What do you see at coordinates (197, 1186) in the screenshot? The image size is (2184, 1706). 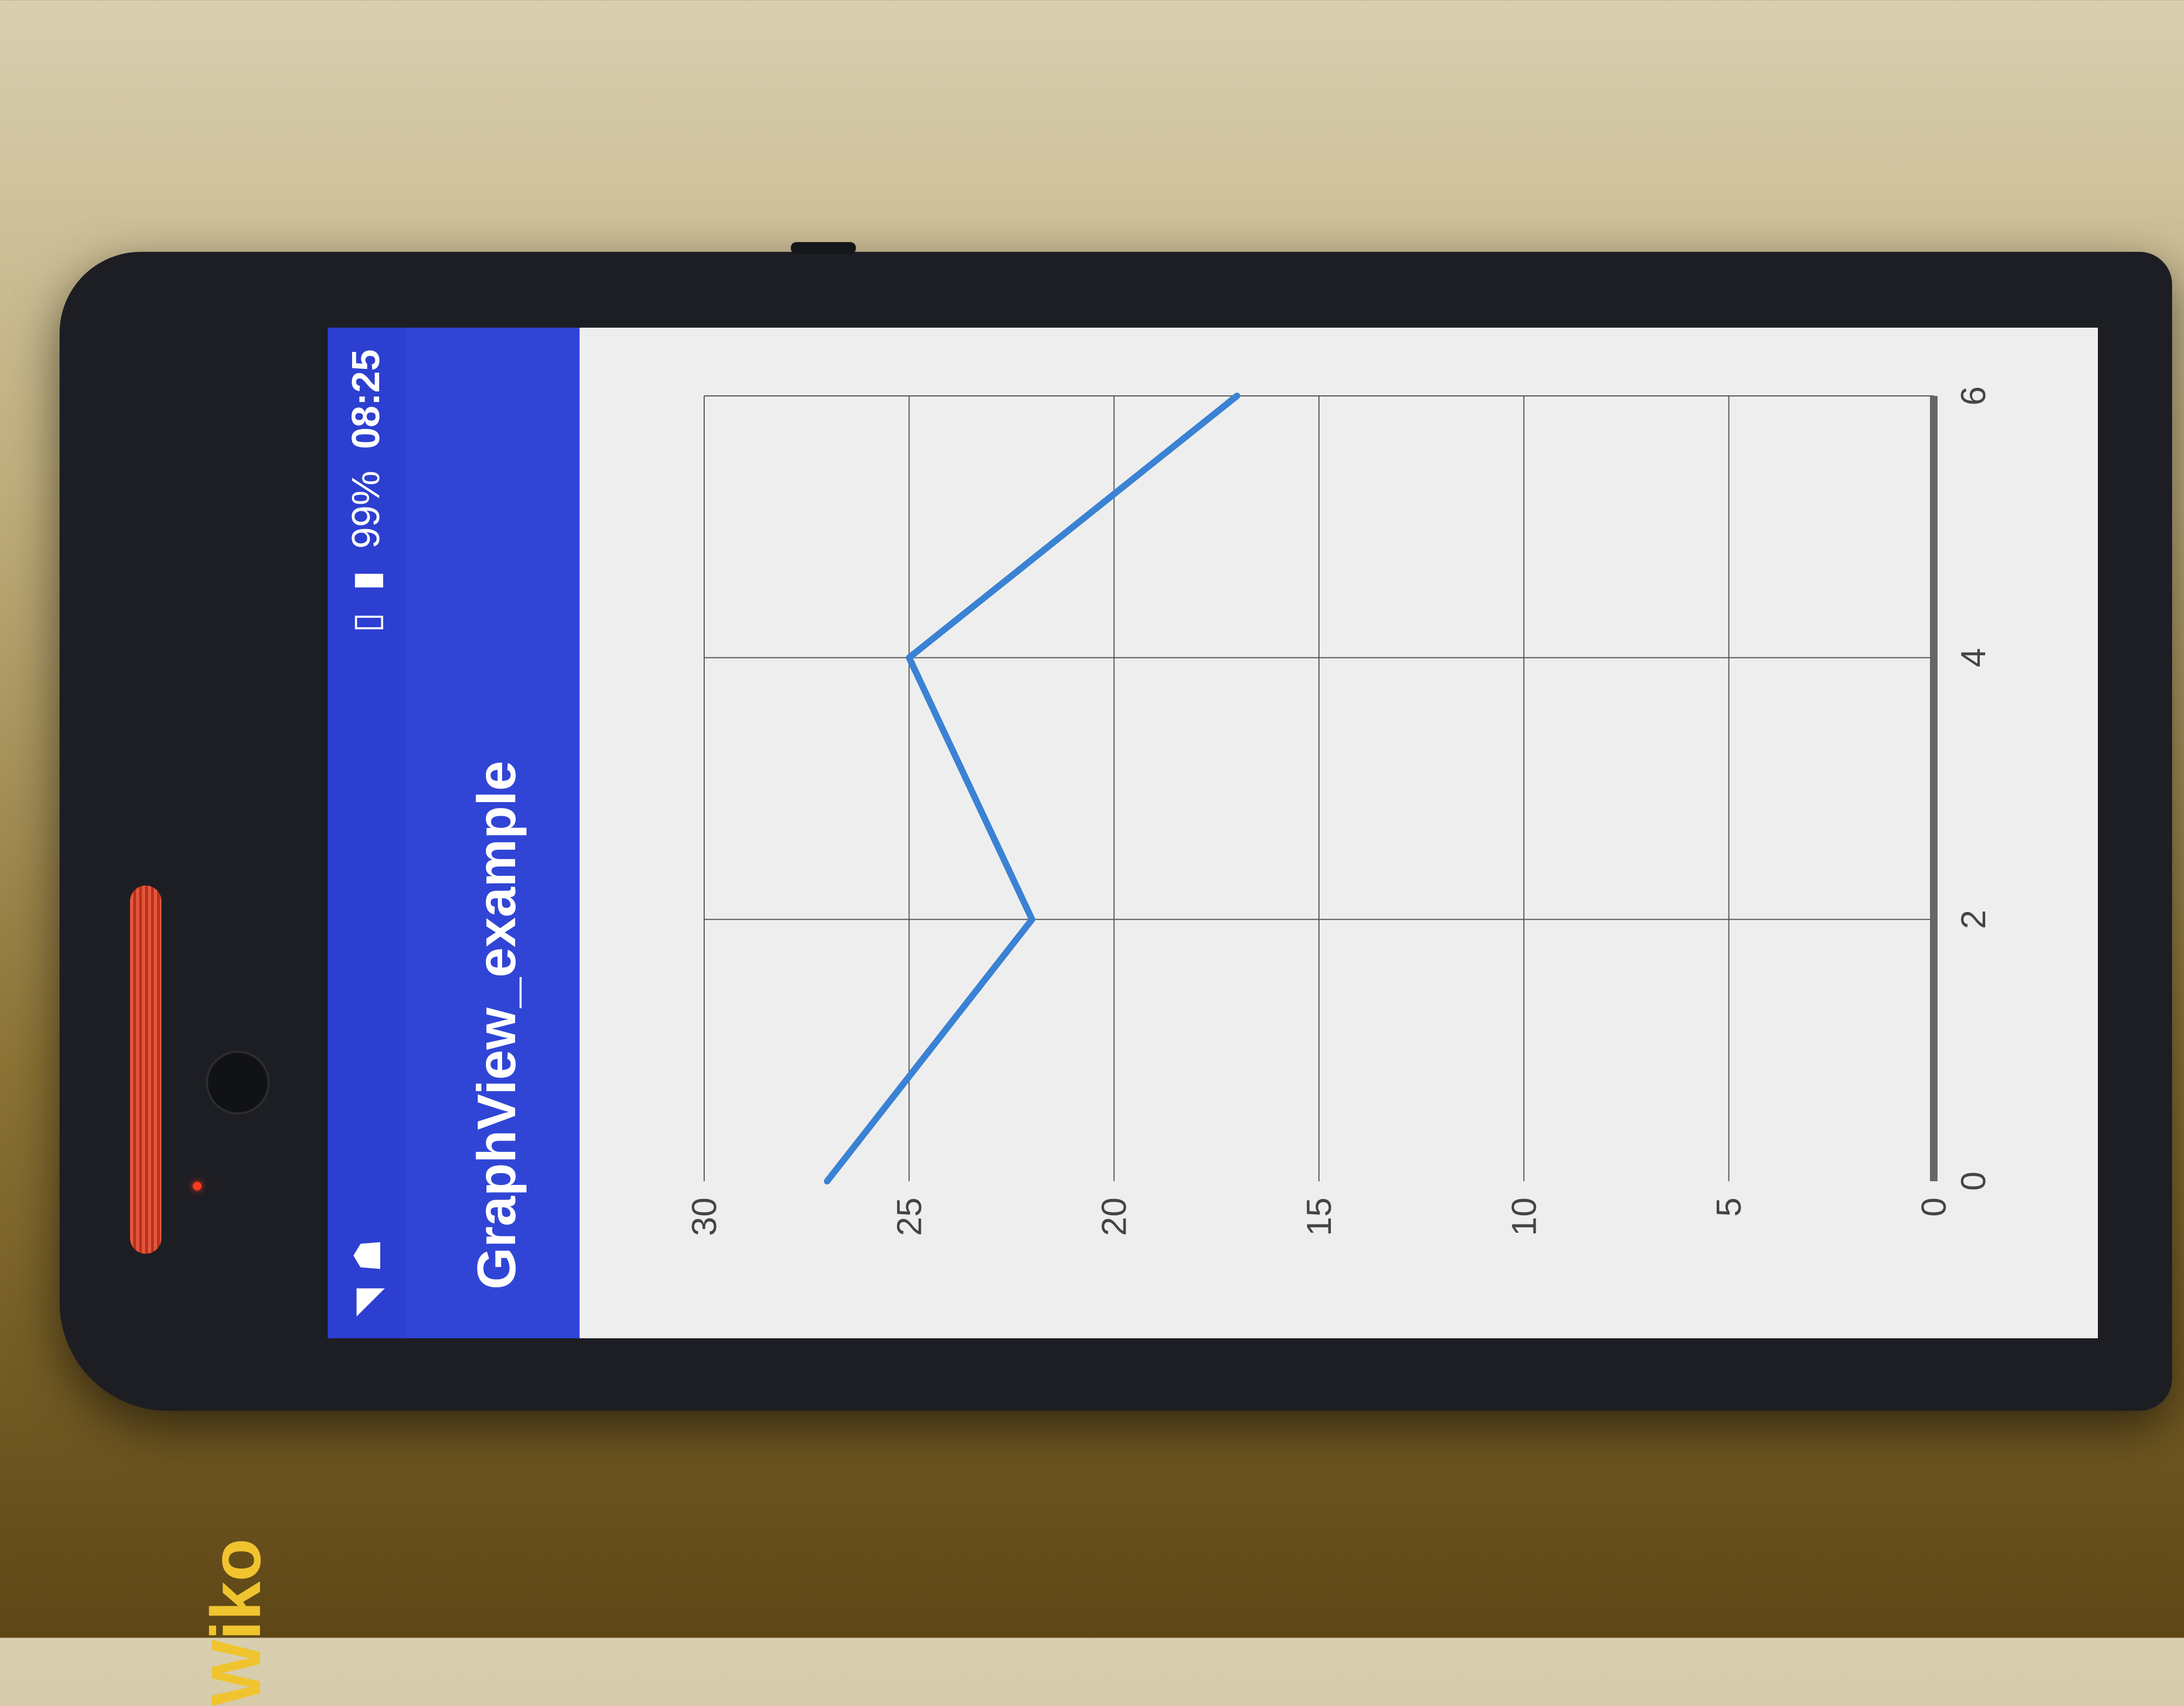 I see `notification-led` at bounding box center [197, 1186].